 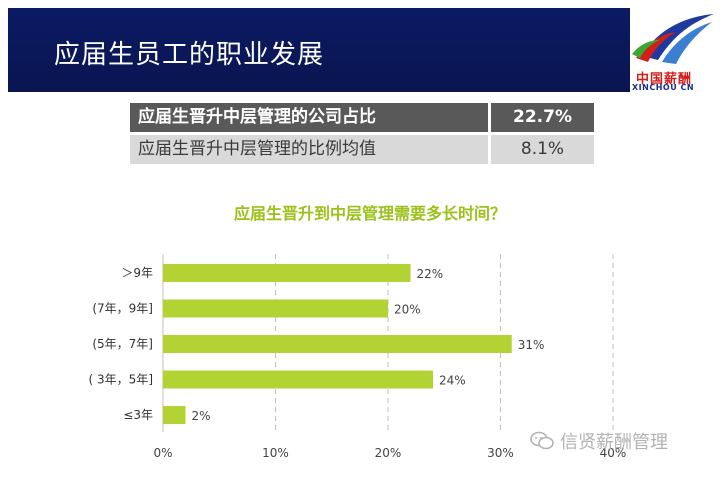 What do you see at coordinates (452, 381) in the screenshot?
I see `data-label: 24%` at bounding box center [452, 381].